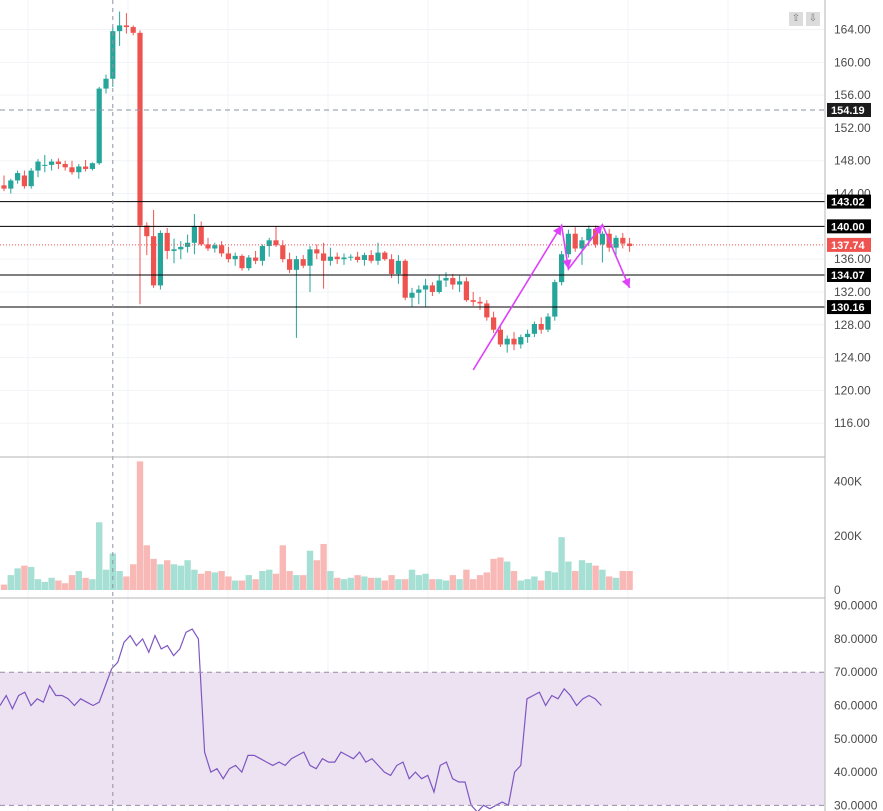 The width and height of the screenshot is (883, 811). Describe the element at coordinates (837, 590) in the screenshot. I see `volume-tick-label: 0` at that location.